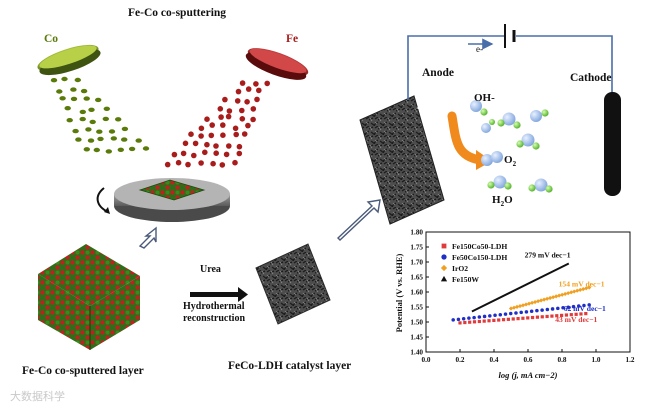 Image resolution: width=665 pixels, height=413 pixels. I want to click on co-particle-spray, so click(100, 115).